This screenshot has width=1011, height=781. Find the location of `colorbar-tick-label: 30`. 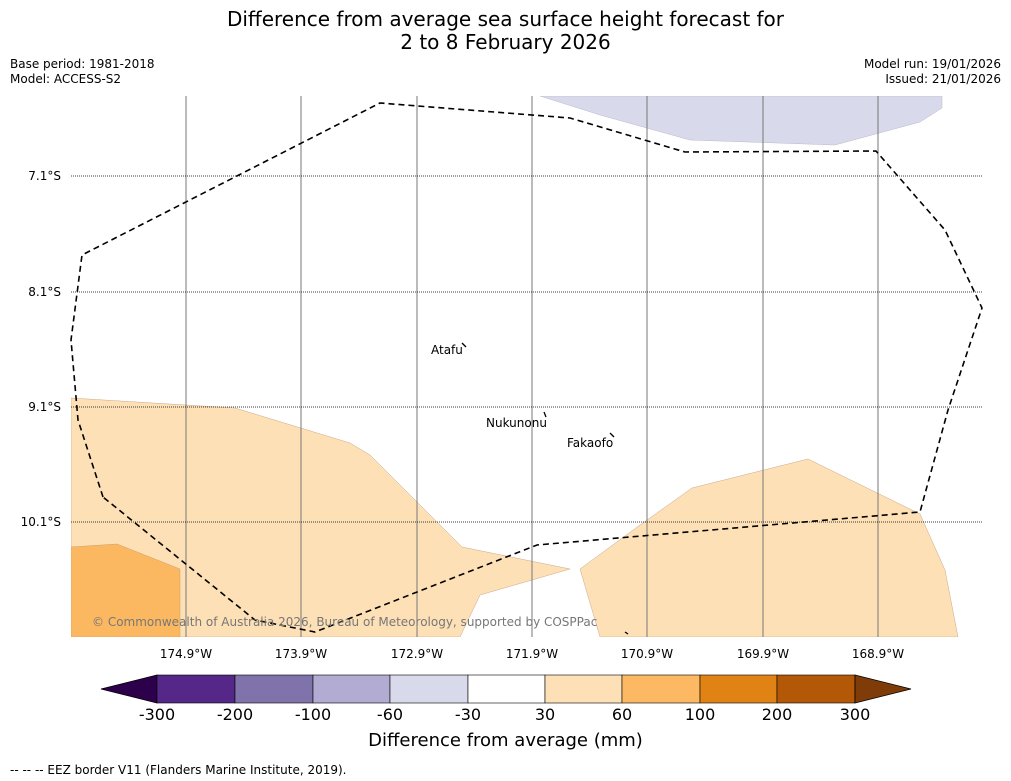

colorbar-tick-label: 30 is located at coordinates (545, 714).